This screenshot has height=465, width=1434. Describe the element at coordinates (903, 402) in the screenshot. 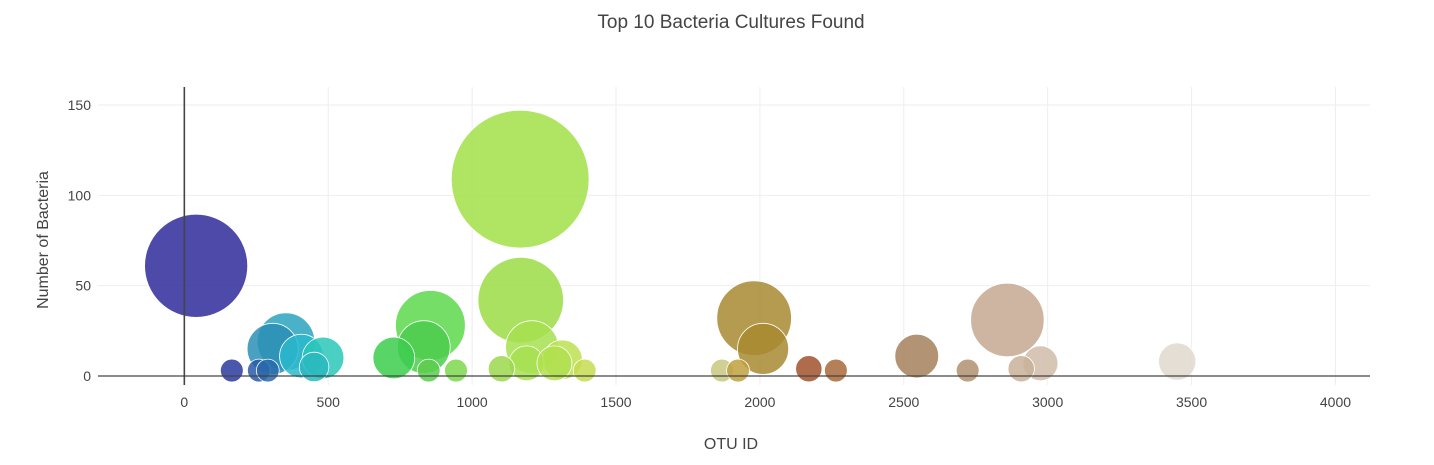

I see `x-tick-label: 2500` at that location.